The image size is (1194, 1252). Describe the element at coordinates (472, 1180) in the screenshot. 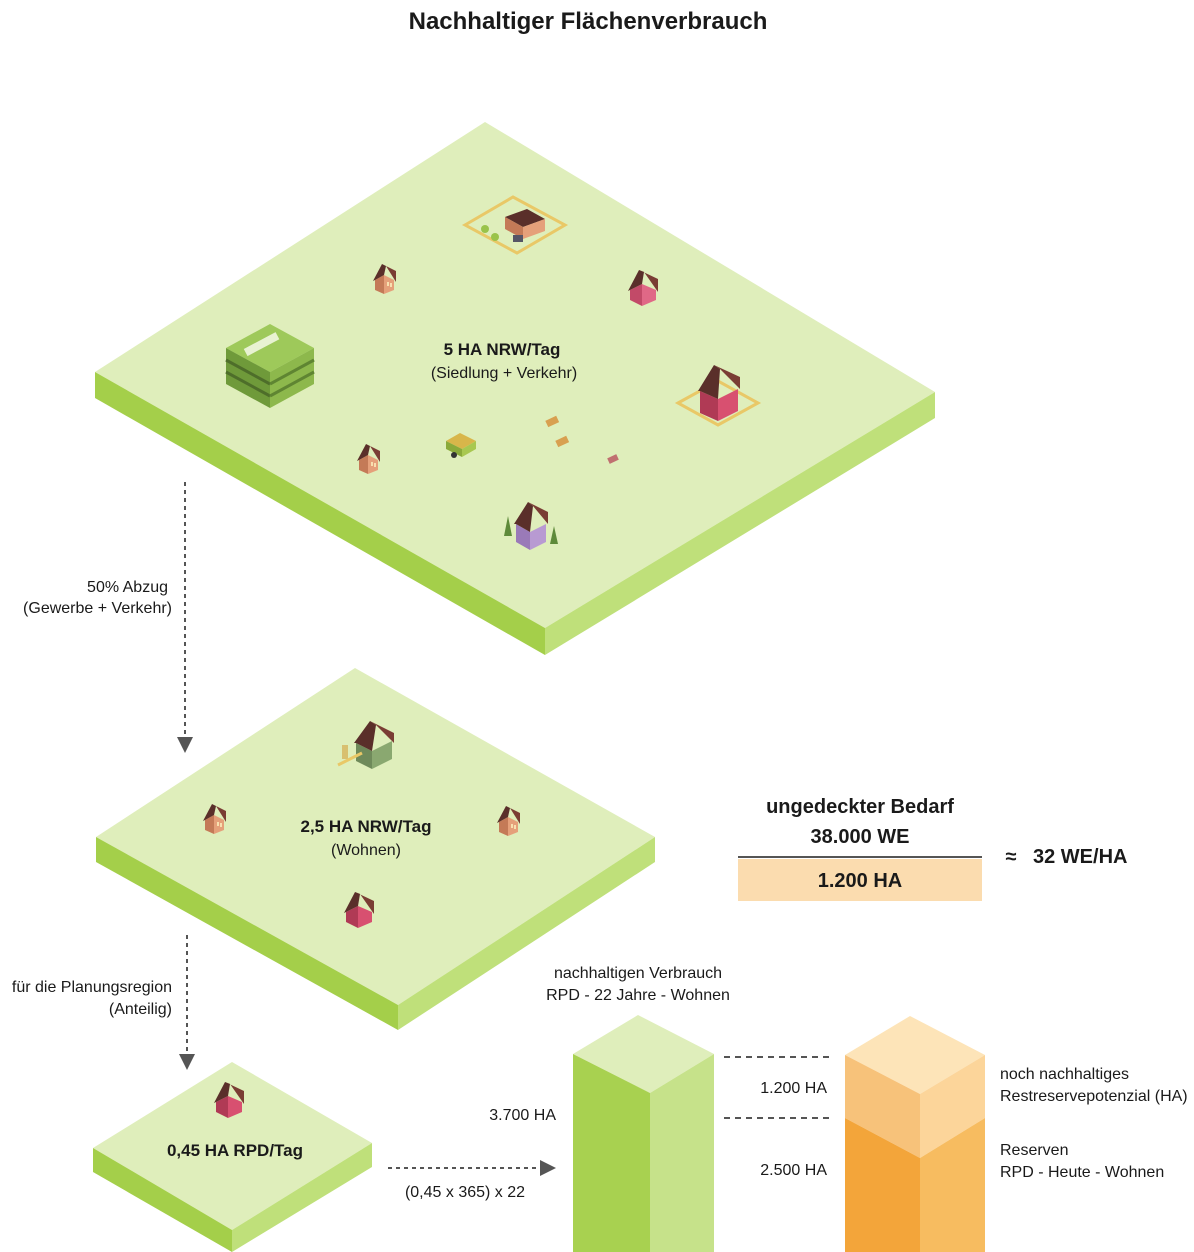

I see `arrow-bottom-to-column: (0,45 x 365) x 22` at that location.